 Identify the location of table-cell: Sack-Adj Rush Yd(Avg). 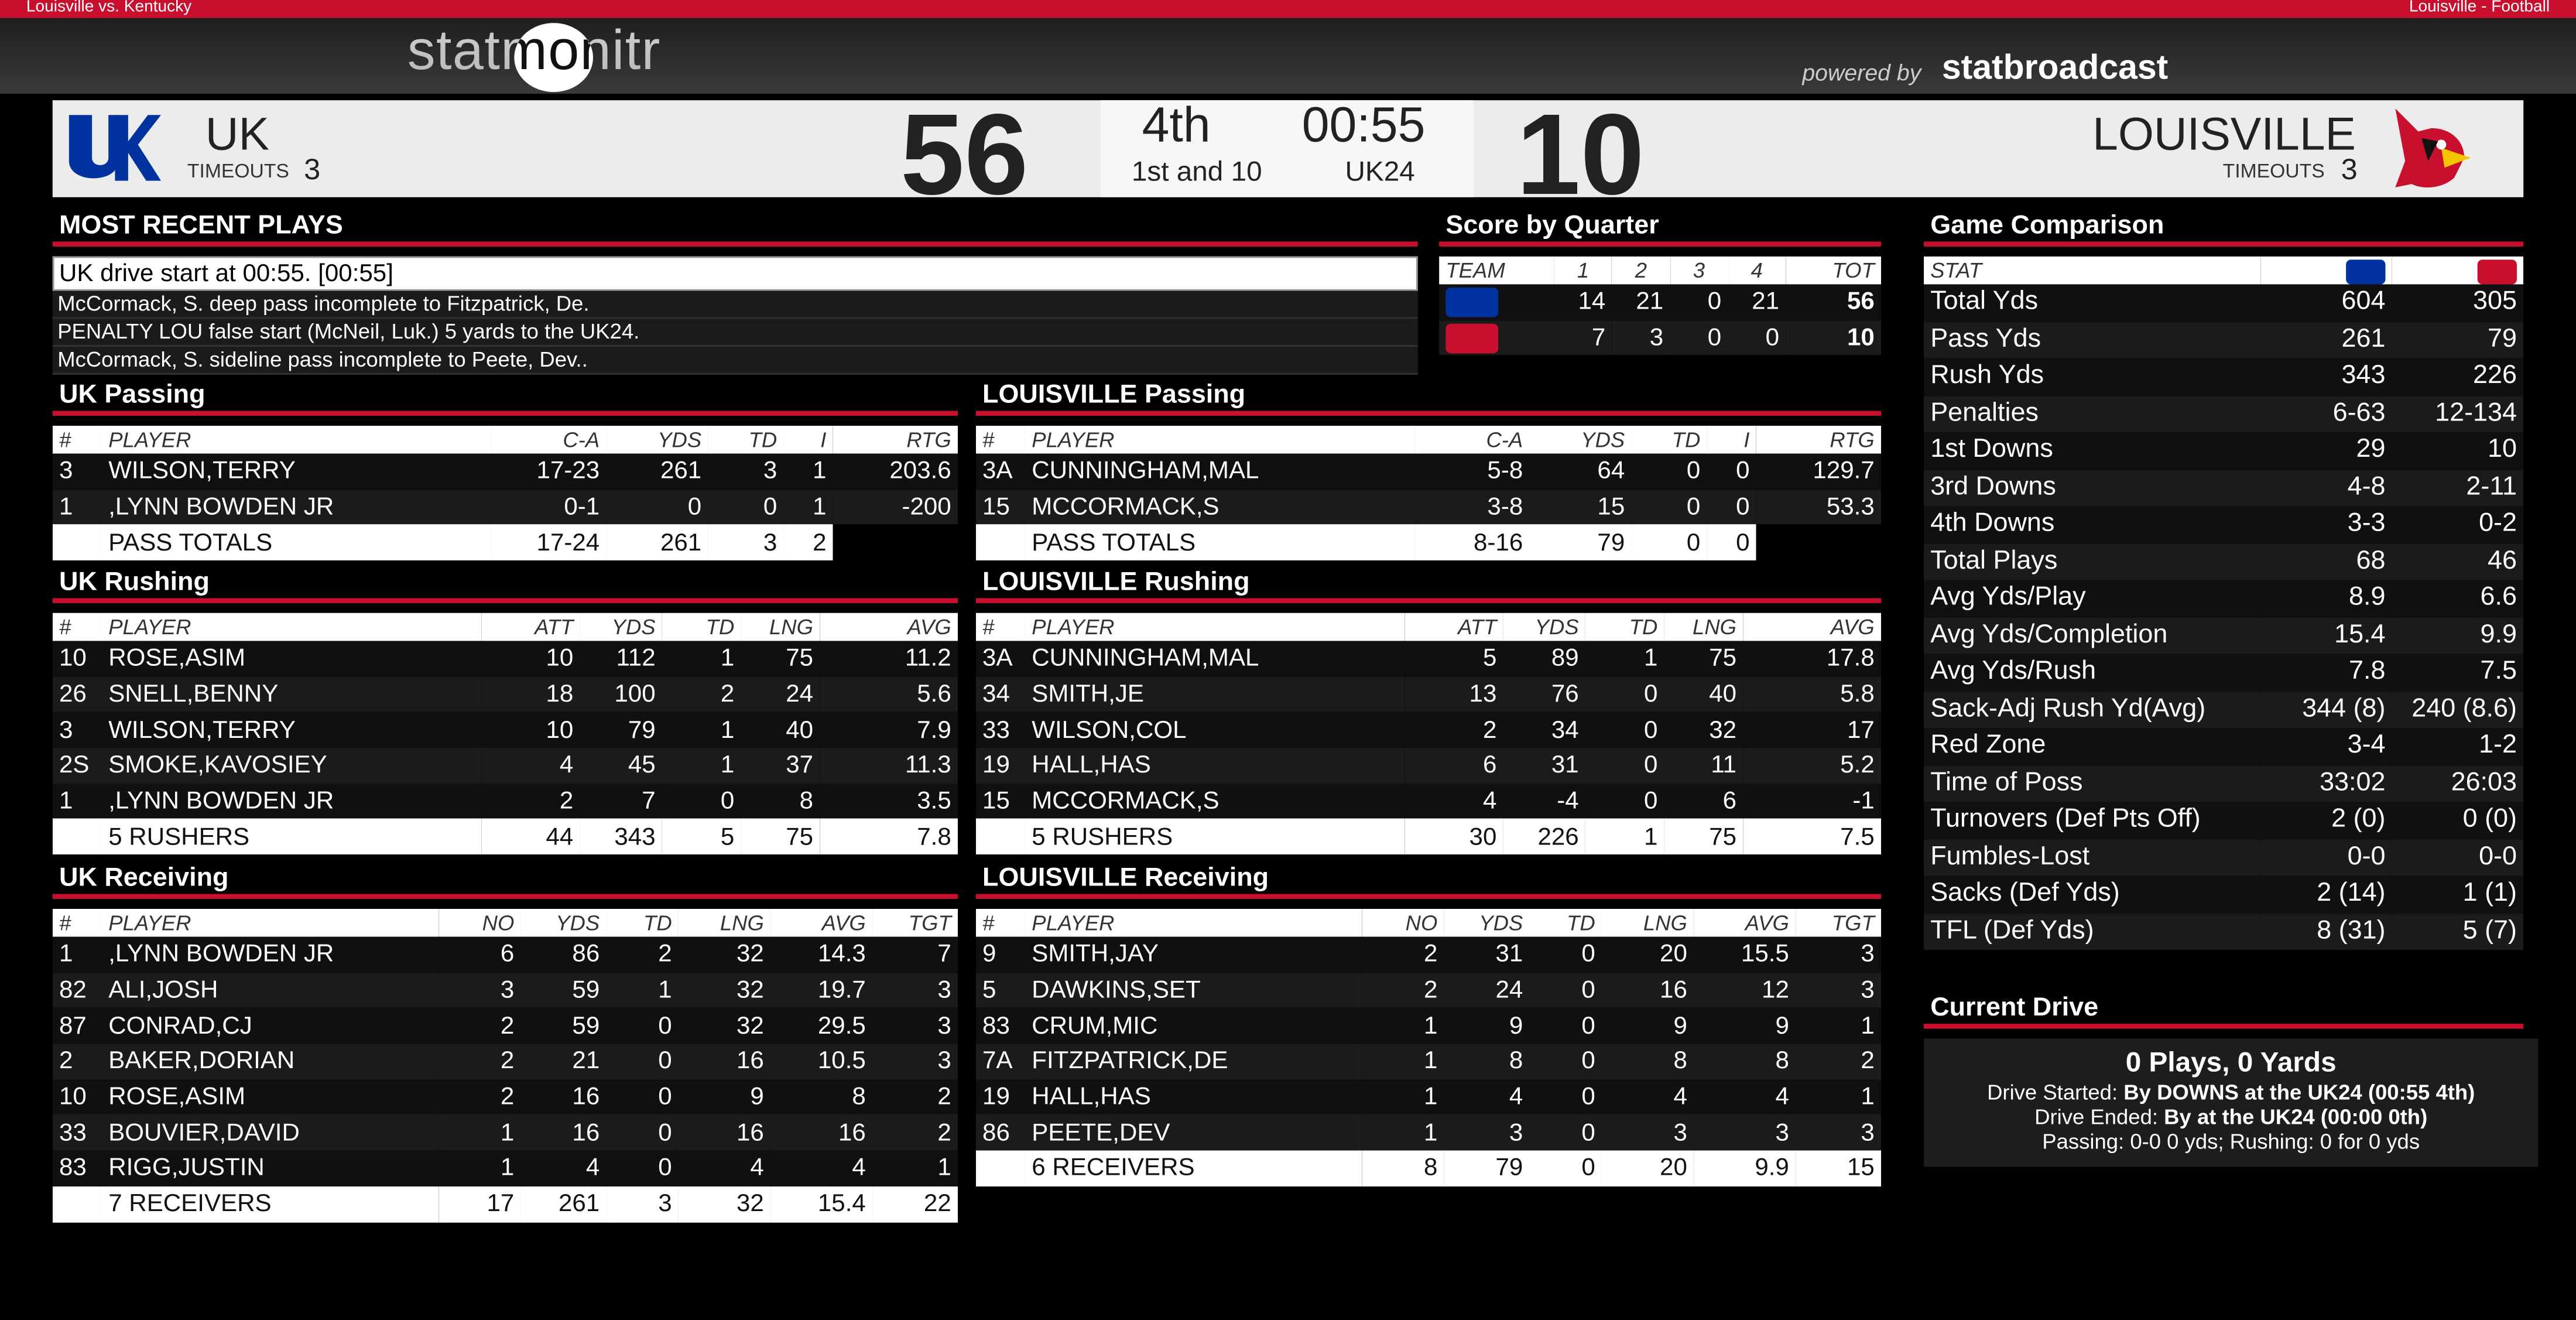
(2092, 709).